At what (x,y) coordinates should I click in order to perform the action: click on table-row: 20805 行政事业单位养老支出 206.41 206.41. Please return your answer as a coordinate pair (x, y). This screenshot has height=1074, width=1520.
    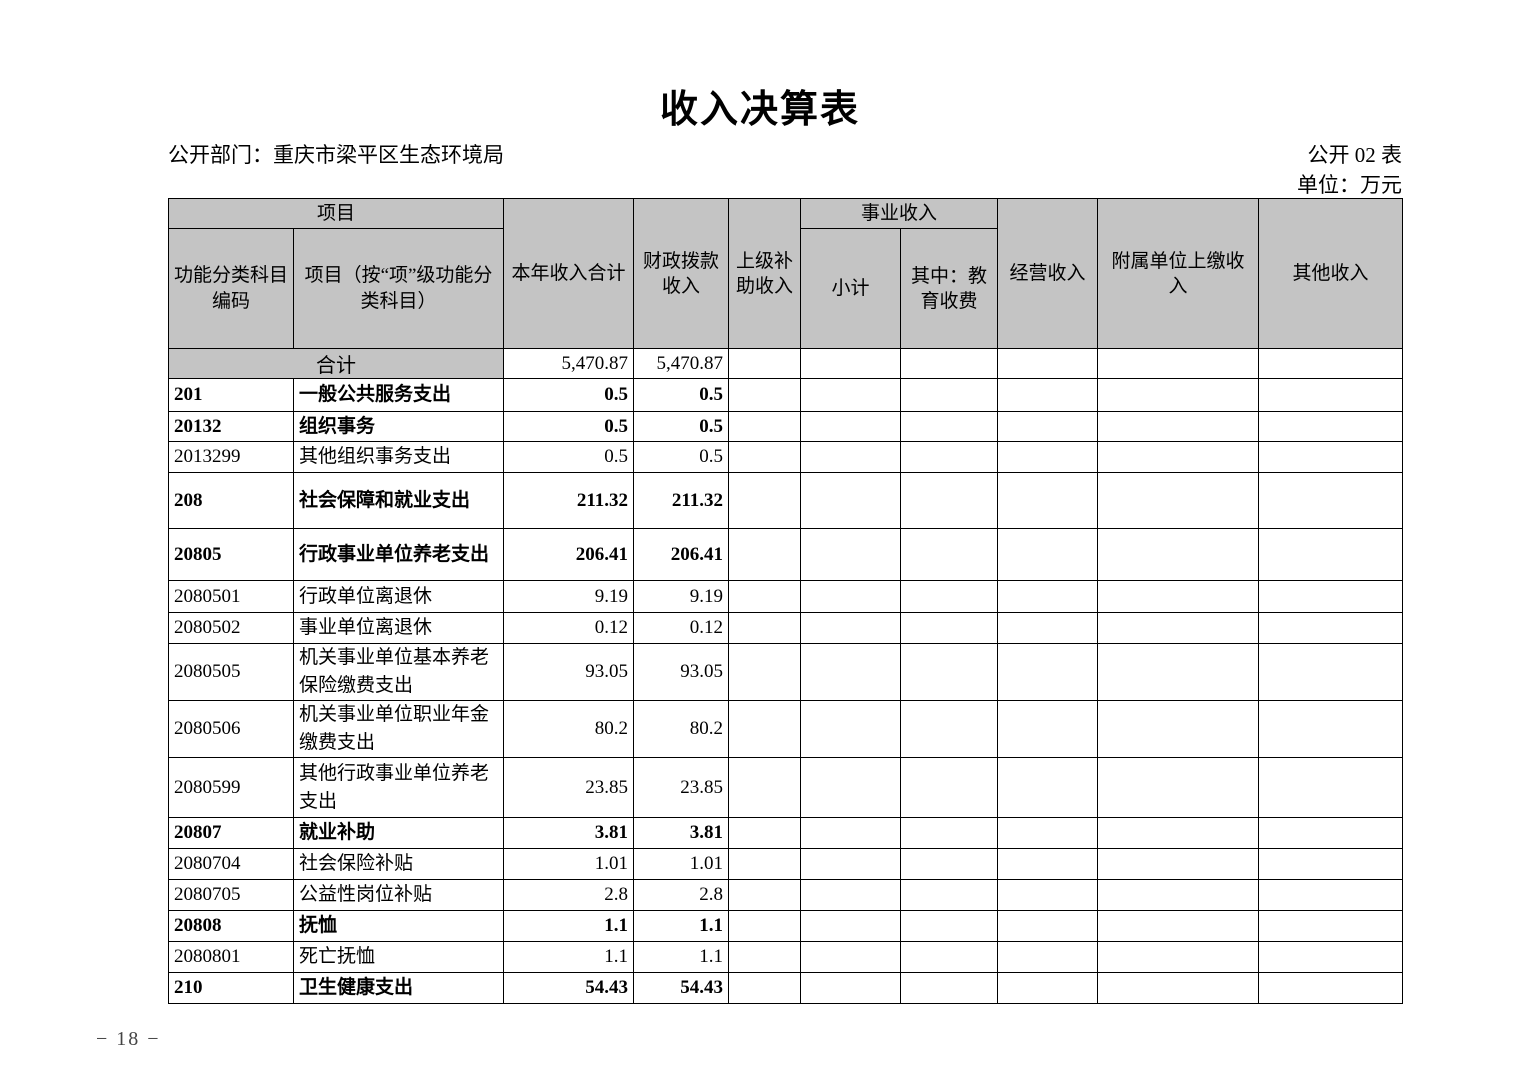
    Looking at the image, I should click on (786, 554).